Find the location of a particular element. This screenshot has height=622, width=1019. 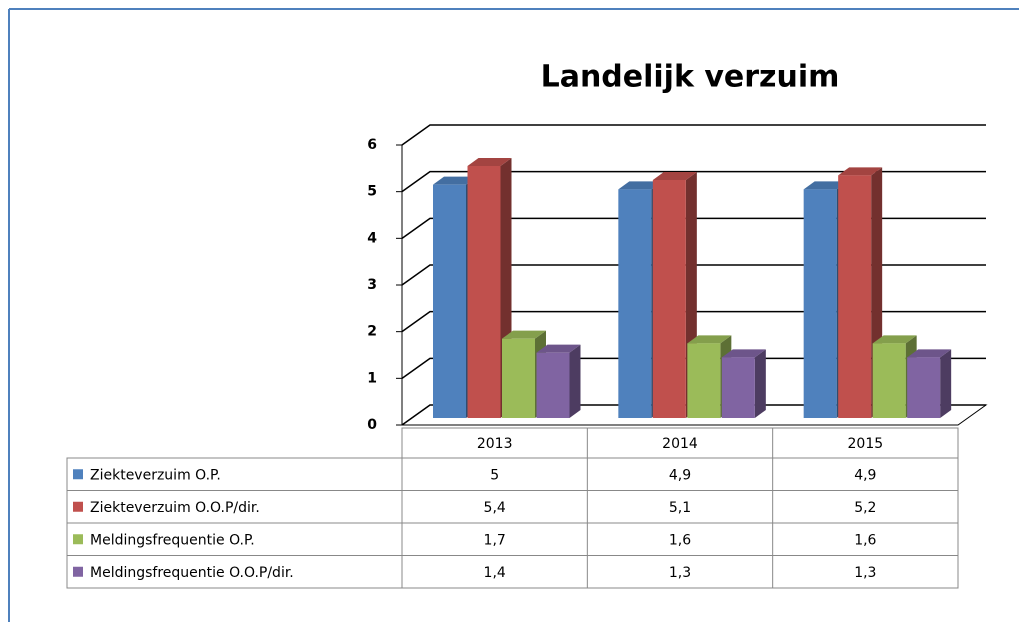

y-tick-label: 5 is located at coordinates (372, 192).